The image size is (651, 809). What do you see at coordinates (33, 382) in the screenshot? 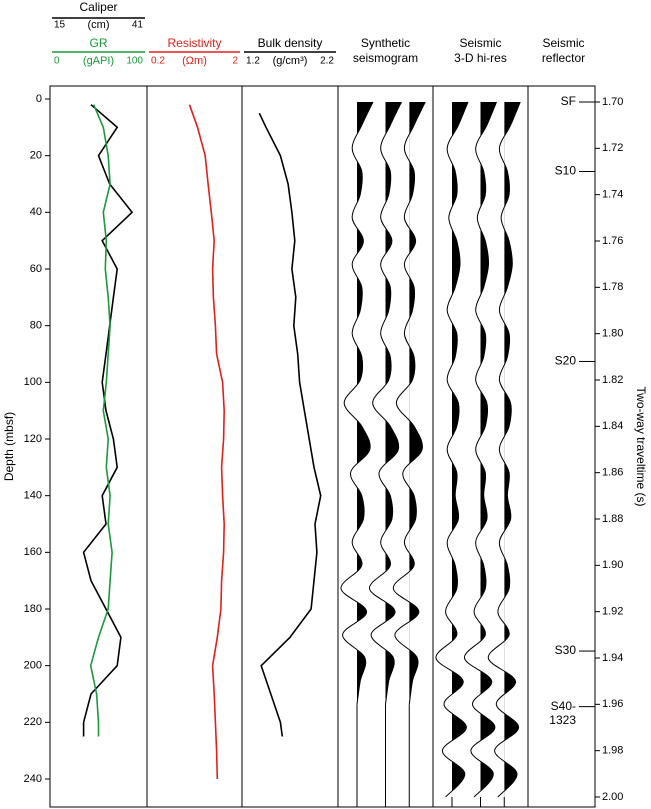
I see `depth-tick-label: 100` at bounding box center [33, 382].